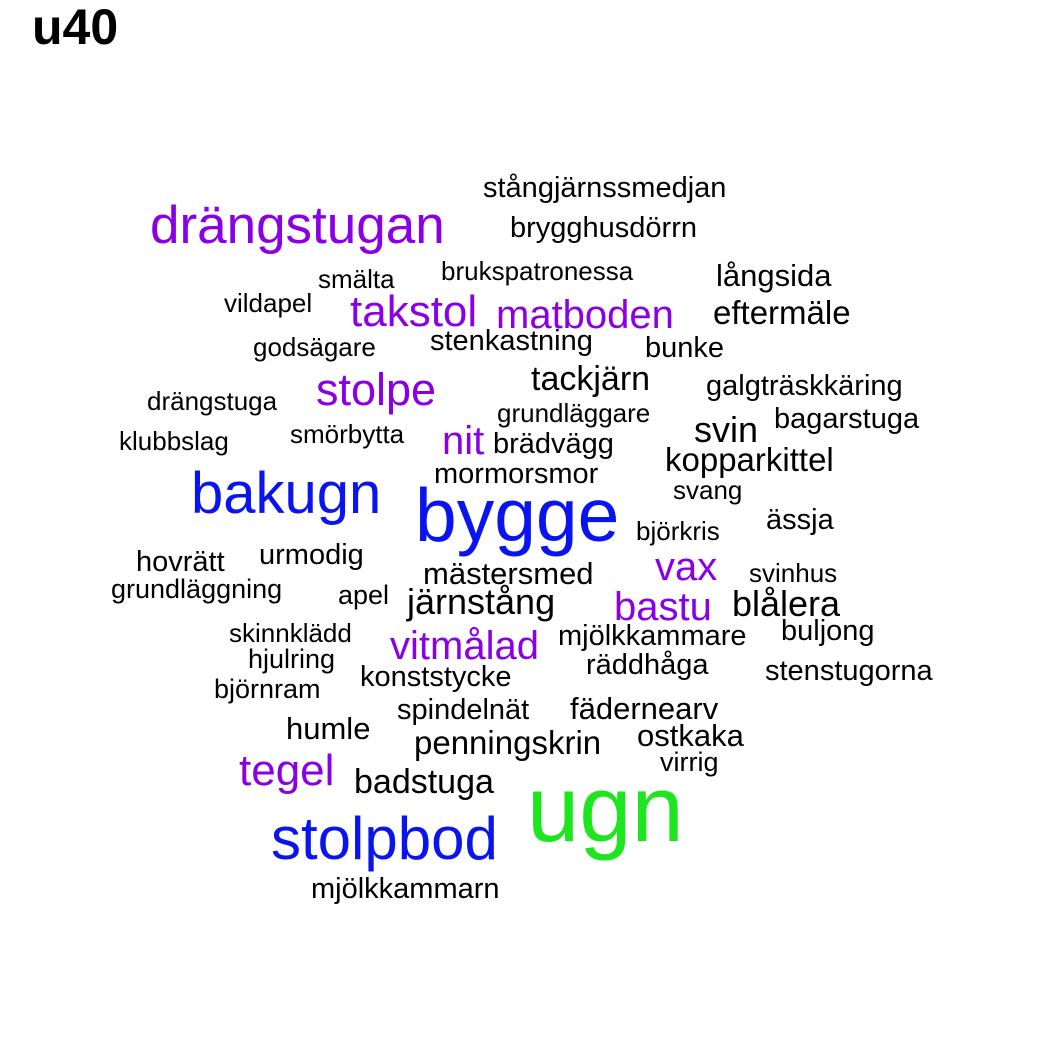 This screenshot has width=1050, height=1050. Describe the element at coordinates (364, 595) in the screenshot. I see `word-apel: apel` at that location.